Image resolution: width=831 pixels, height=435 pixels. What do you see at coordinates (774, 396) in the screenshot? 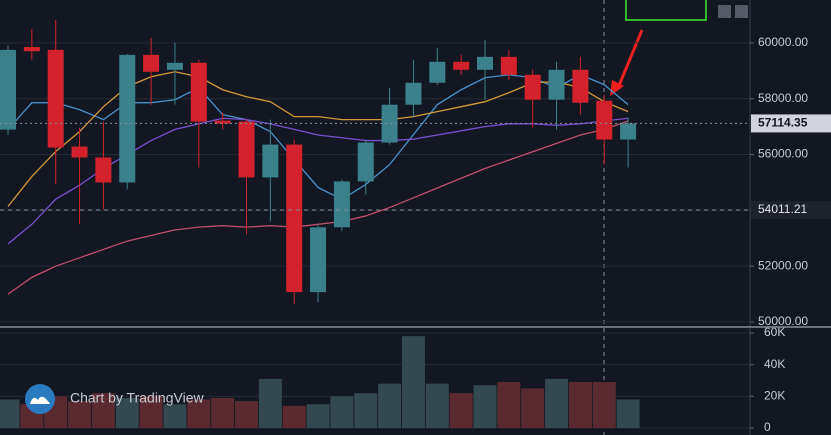
I see `y2-tick-label: 20K` at bounding box center [774, 396].